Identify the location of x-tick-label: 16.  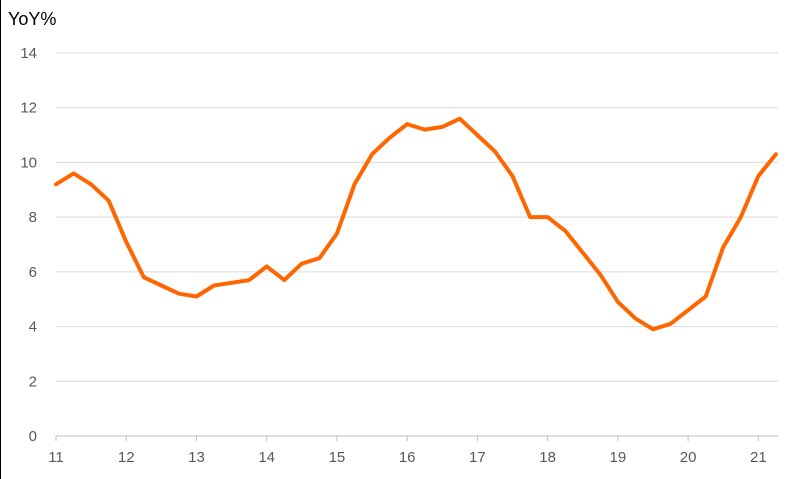
(407, 457).